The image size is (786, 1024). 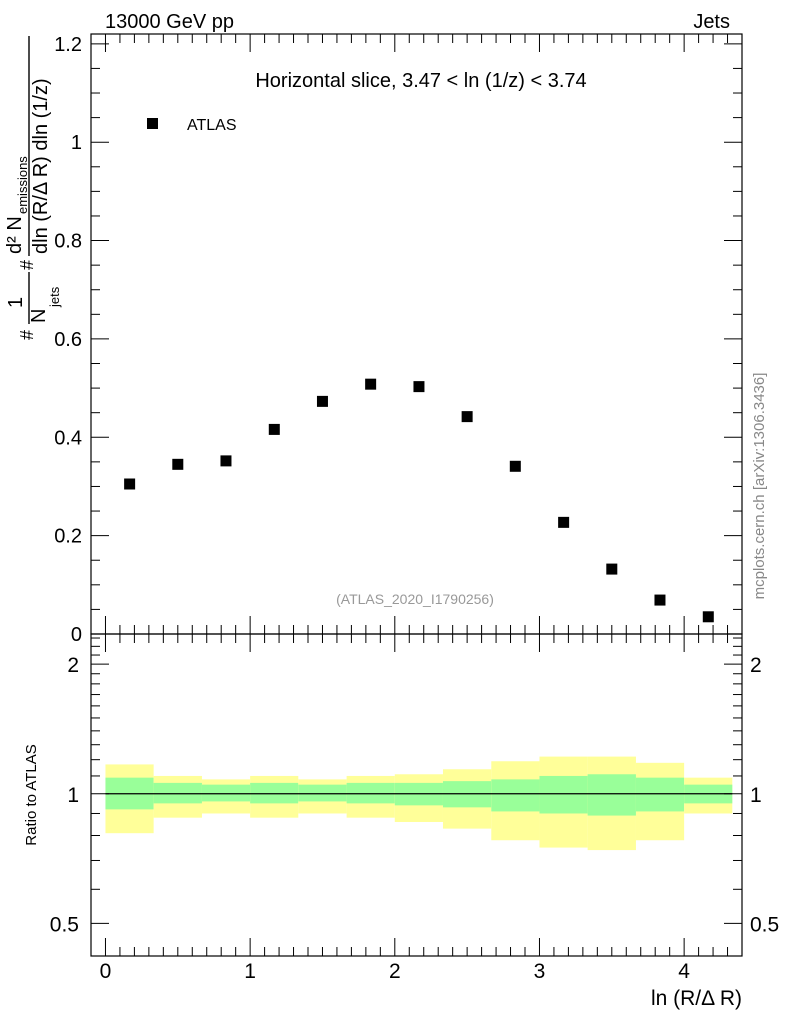 I want to click on ylabel-d2-num-sub: emissions, so click(x=22, y=185).